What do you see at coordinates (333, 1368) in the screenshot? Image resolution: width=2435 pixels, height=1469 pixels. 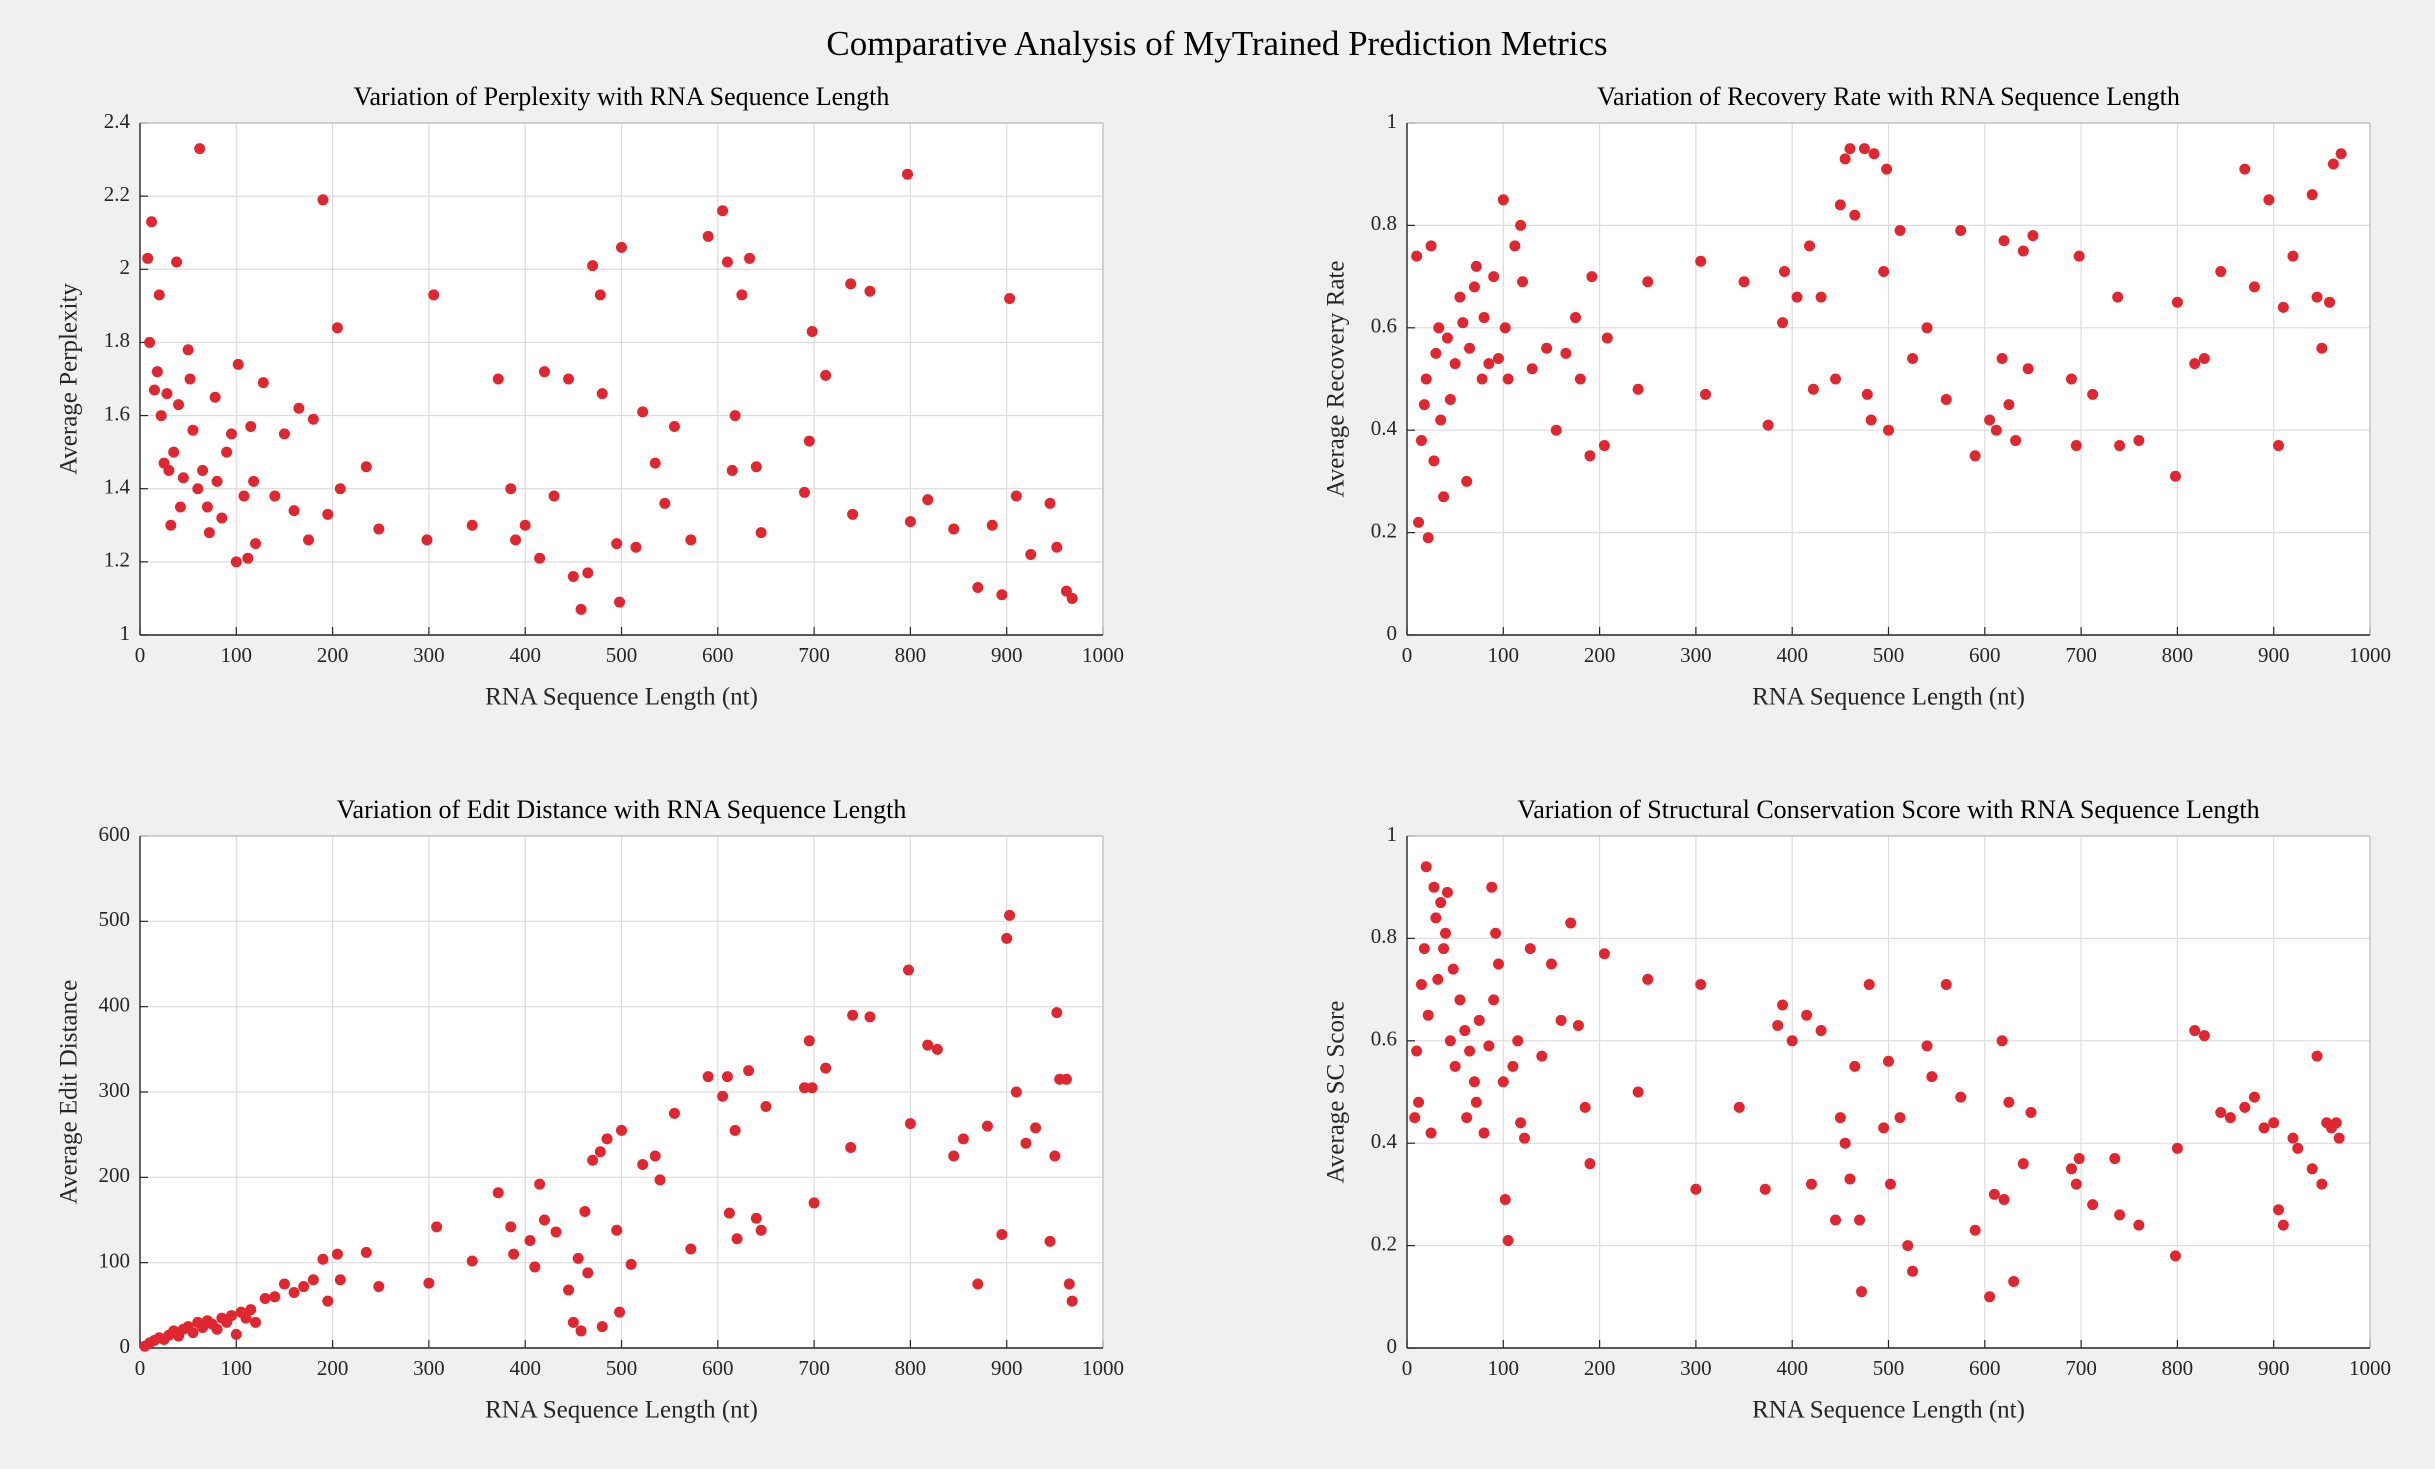 I see `x-tick-label: 200` at bounding box center [333, 1368].